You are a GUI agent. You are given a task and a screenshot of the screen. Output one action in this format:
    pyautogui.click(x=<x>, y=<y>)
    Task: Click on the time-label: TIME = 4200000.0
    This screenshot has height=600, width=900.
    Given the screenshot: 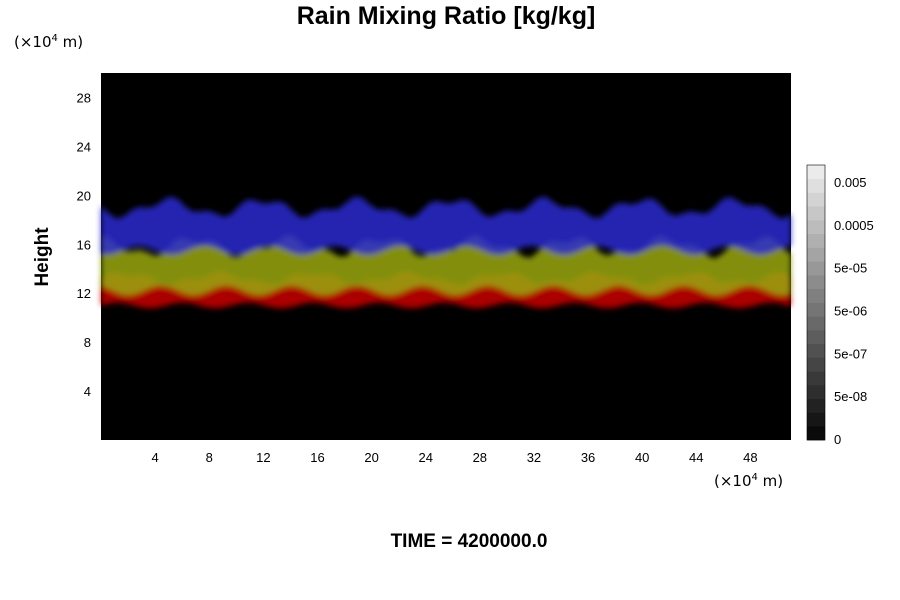 What is the action you would take?
    pyautogui.click(x=469, y=541)
    